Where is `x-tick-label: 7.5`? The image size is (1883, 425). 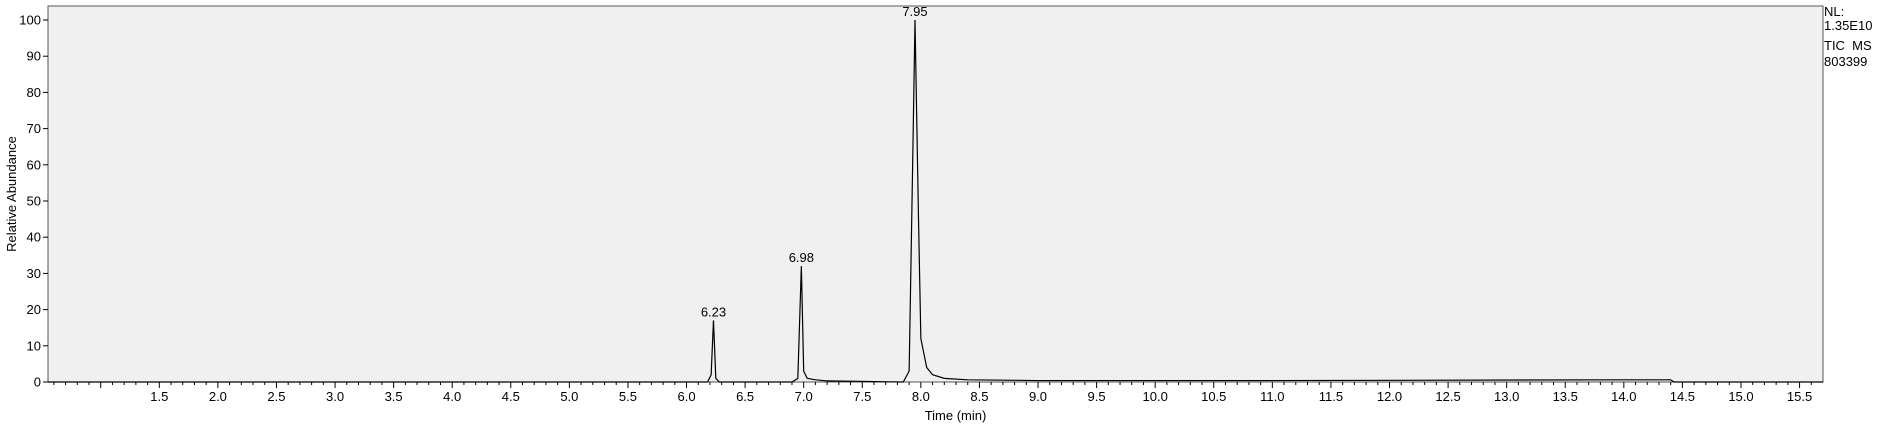
x-tick-label: 7.5 is located at coordinates (862, 396).